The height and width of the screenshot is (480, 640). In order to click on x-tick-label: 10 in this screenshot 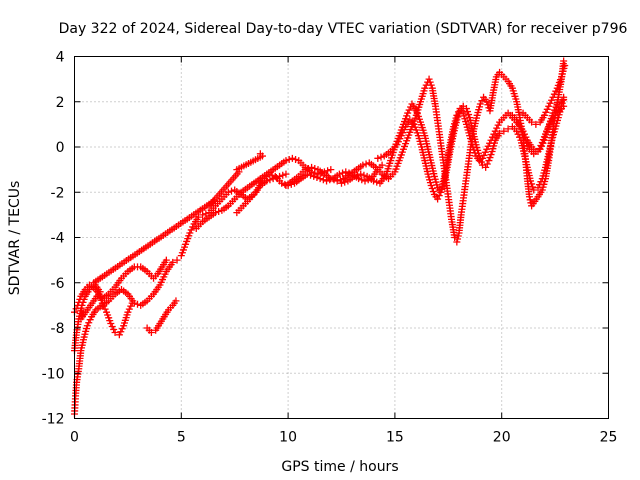, I will do `click(288, 438)`.